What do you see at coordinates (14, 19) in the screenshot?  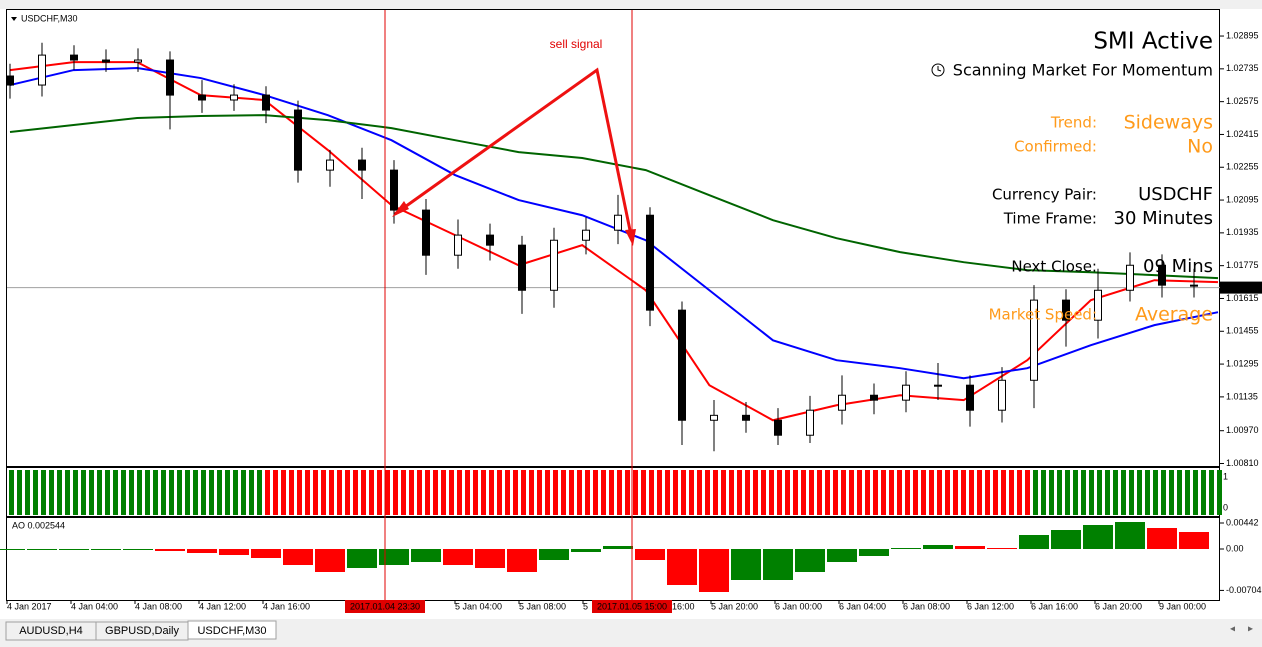 I see `menu-arrow` at bounding box center [14, 19].